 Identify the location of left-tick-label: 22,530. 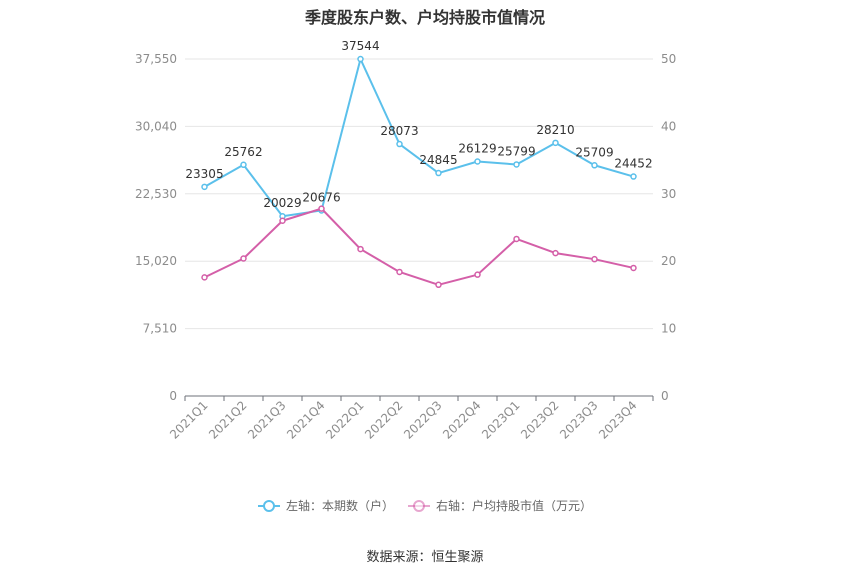
(156, 194).